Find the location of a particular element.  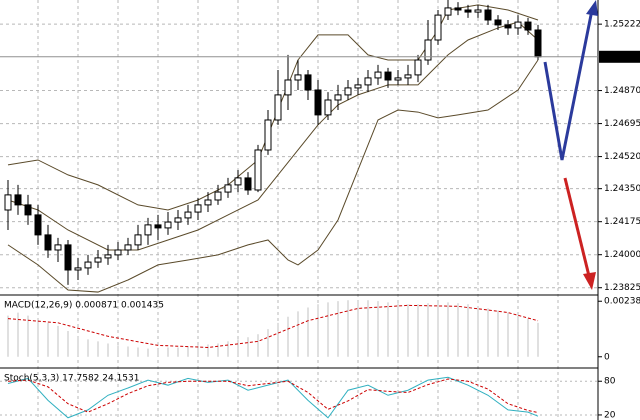

up-arrowhead is located at coordinates (592, 8).